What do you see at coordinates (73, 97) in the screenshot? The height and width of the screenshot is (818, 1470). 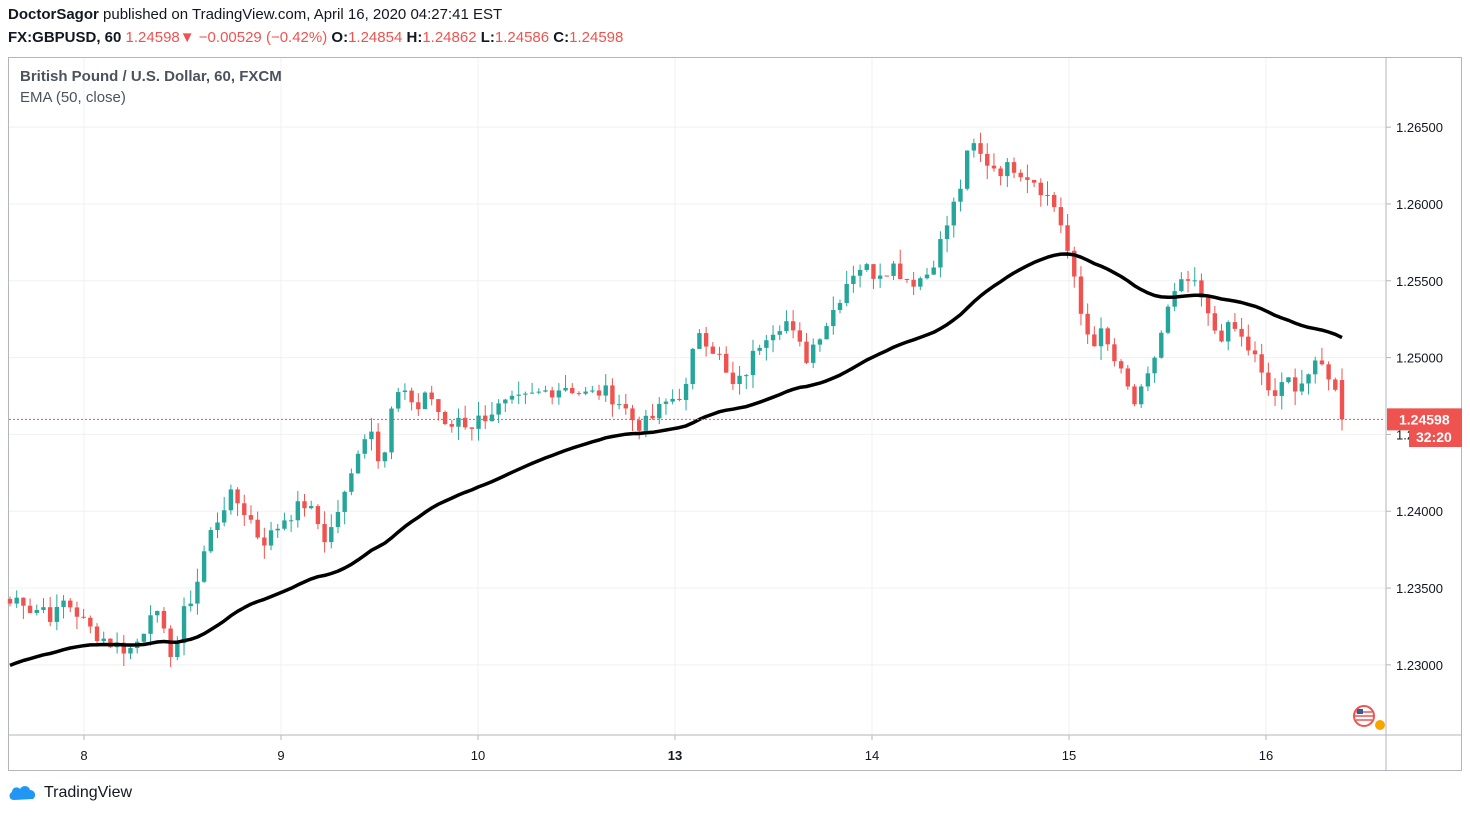 I see `ema-legend: EMA (50, close)` at bounding box center [73, 97].